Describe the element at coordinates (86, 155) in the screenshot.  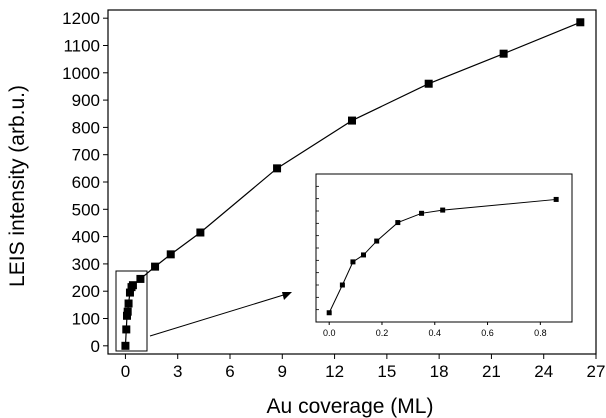
I see `y-tick-label: 700` at that location.